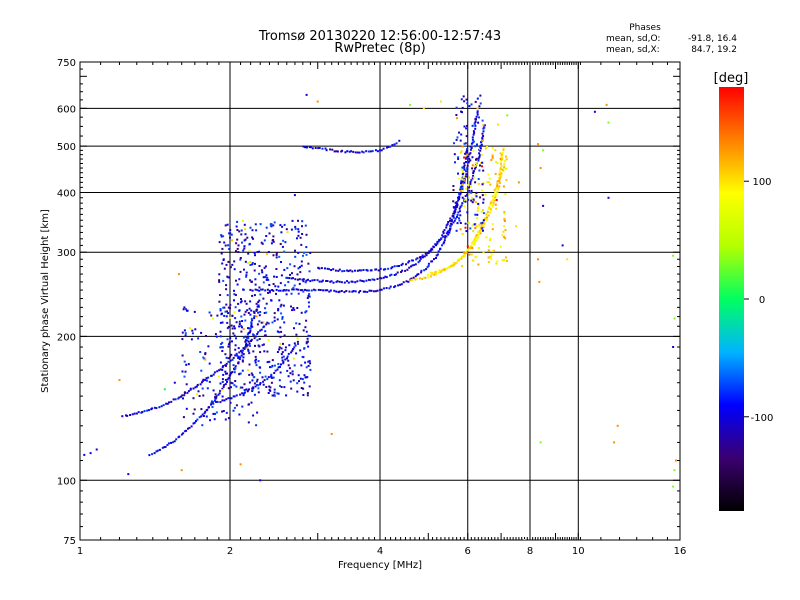 This screenshot has width=800, height=600. What do you see at coordinates (66, 253) in the screenshot?
I see `y-tick-label: 300` at bounding box center [66, 253].